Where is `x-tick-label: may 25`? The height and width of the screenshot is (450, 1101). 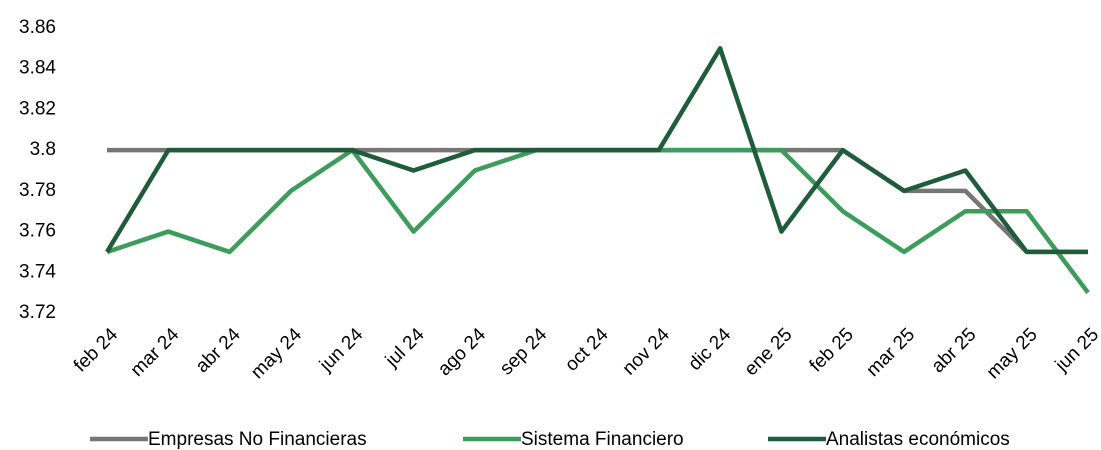
x-tick-label: may 25 is located at coordinates (1012, 353).